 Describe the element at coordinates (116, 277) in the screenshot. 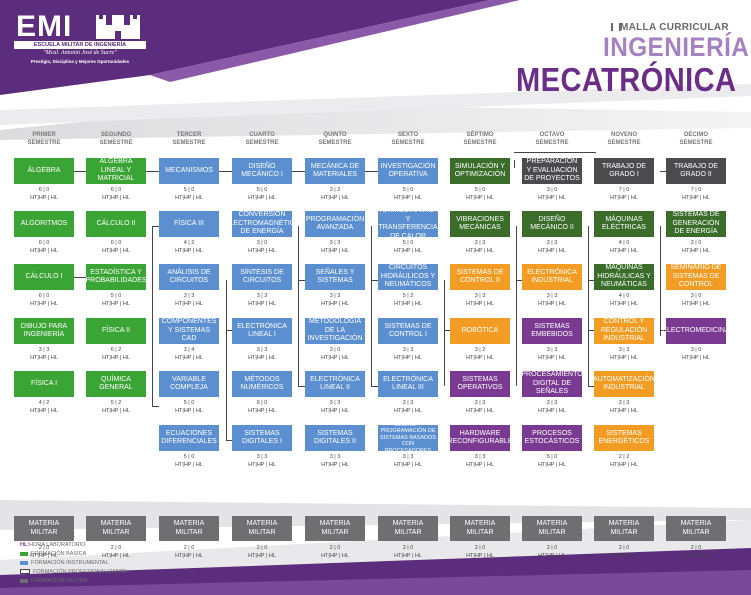

I see `course-card: ESTADÍSTICA Y PROBABILIDADES` at that location.